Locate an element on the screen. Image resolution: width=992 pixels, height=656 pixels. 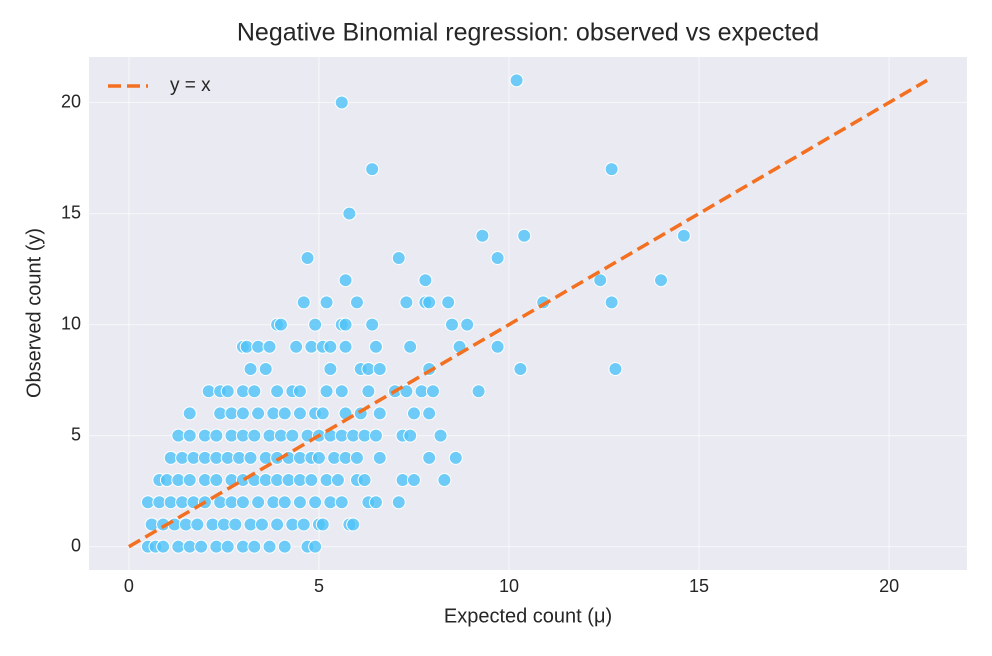
y-tick-label: 0 is located at coordinates (76, 545).